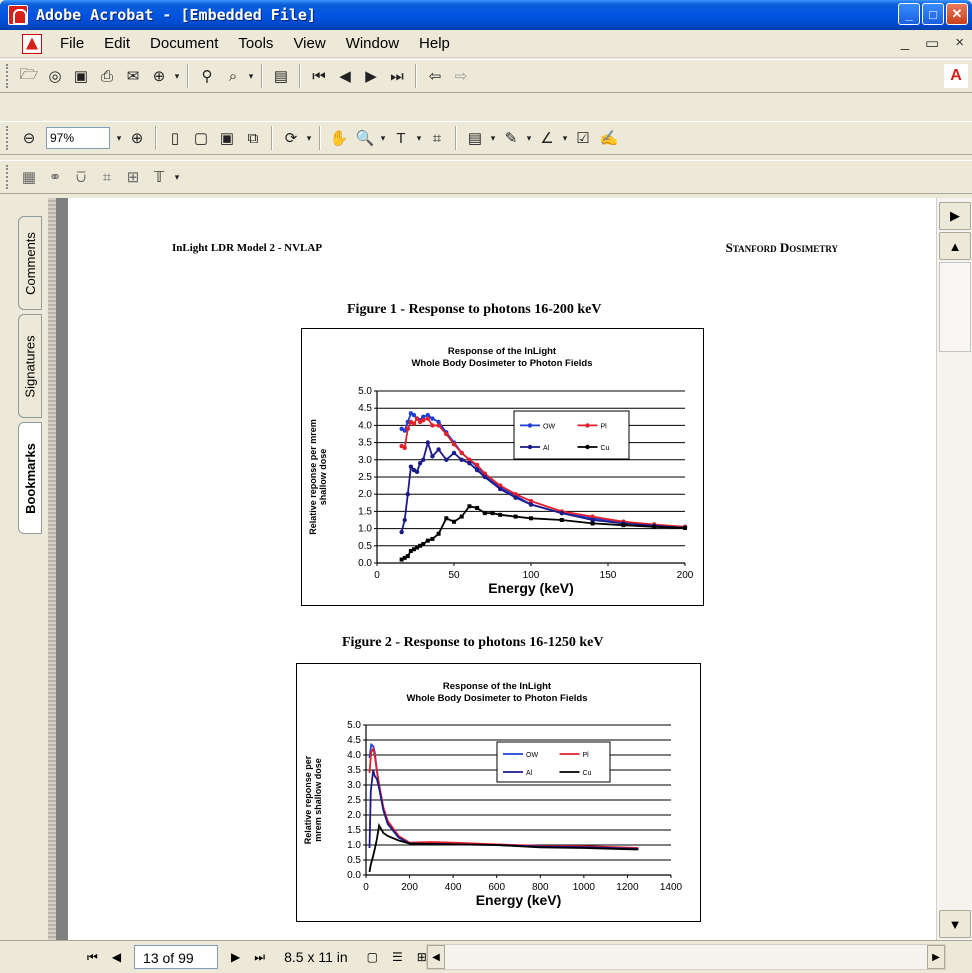 Image resolution: width=972 pixels, height=973 pixels. What do you see at coordinates (55, 177) in the screenshot?
I see `link-icon: ⚭` at bounding box center [55, 177].